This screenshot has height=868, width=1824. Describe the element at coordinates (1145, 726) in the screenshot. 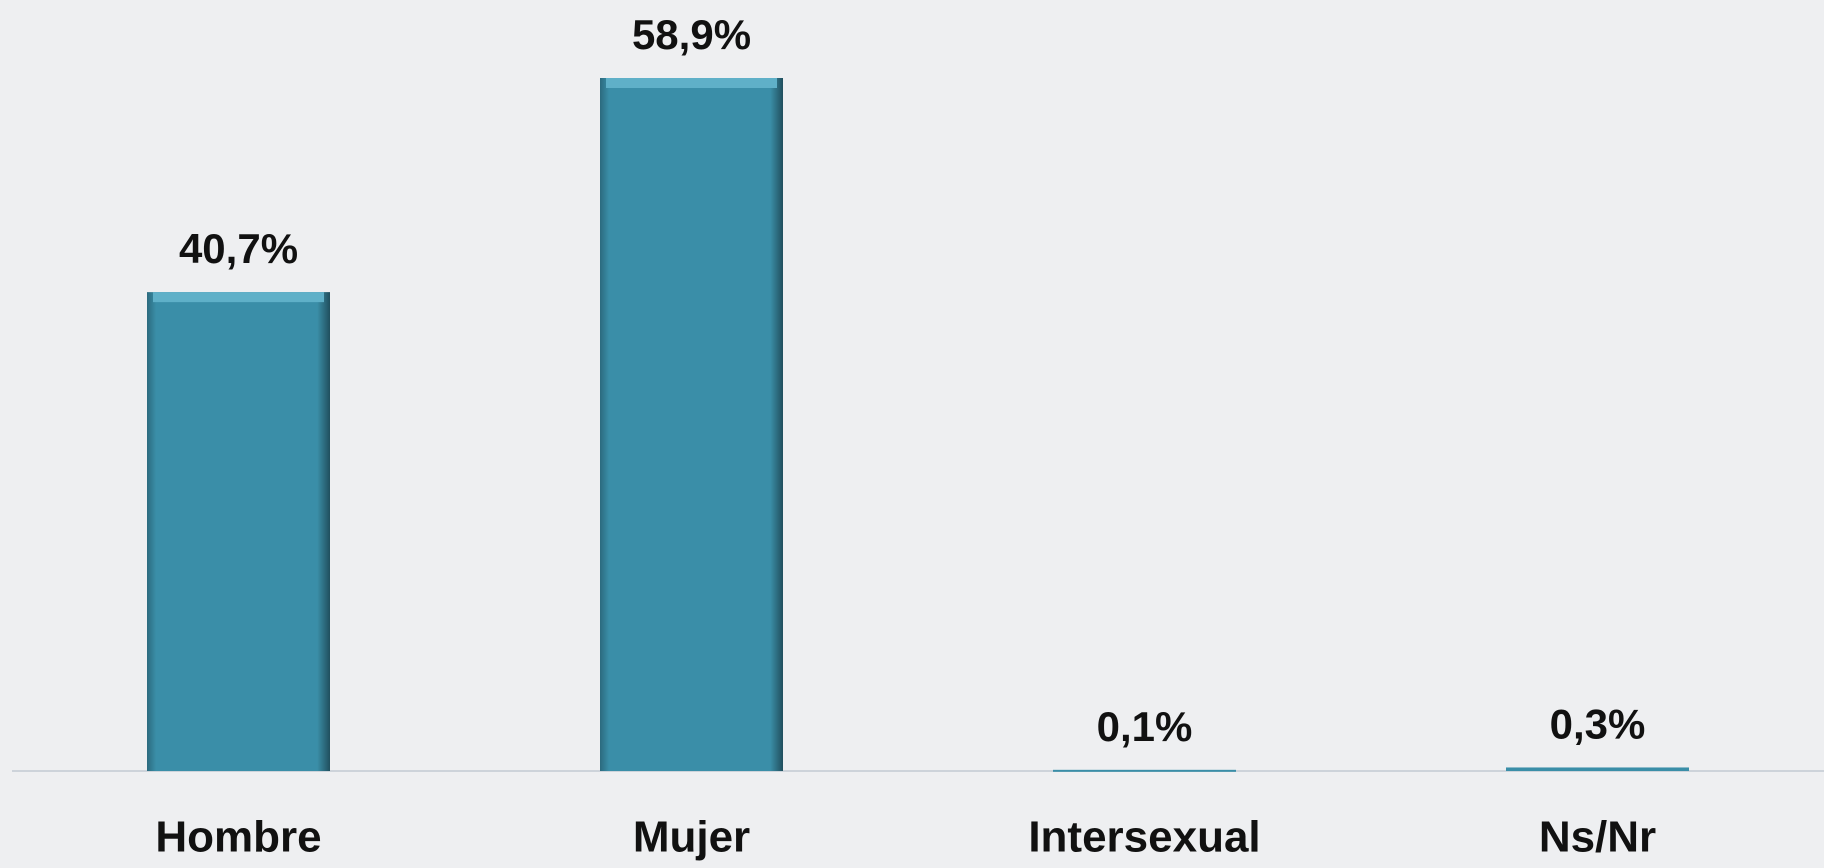

I see `value-label: 0,1%` at that location.